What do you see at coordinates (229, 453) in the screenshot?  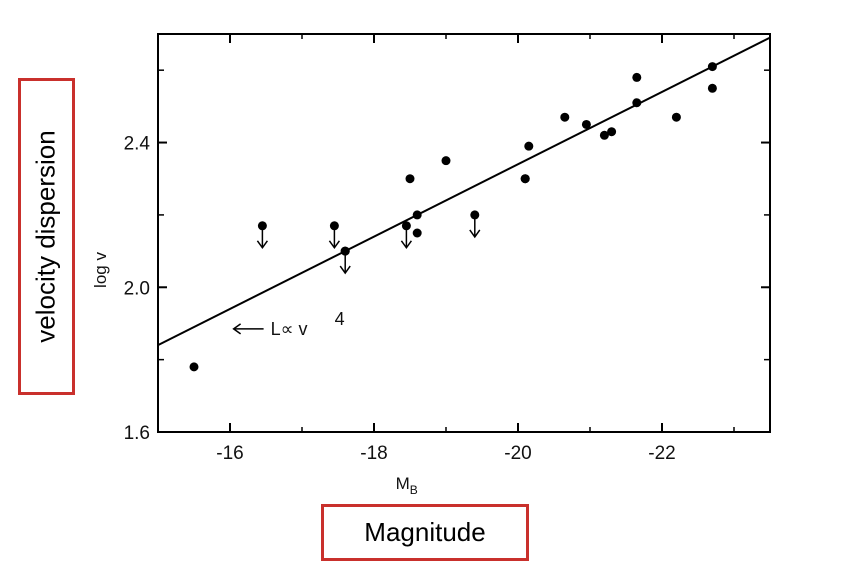 I see `x-tick-label: -16` at bounding box center [229, 453].